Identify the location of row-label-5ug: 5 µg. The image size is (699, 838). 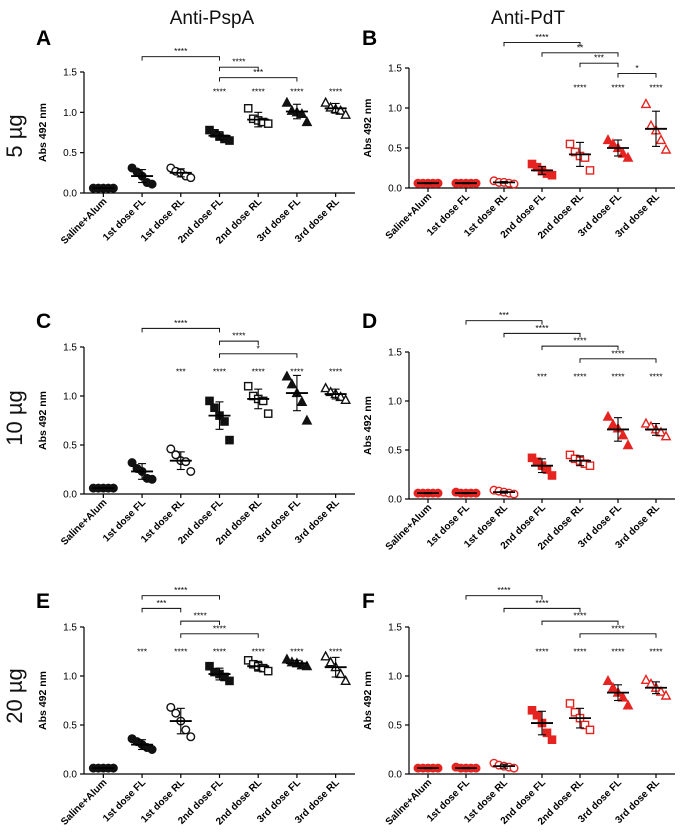
(14, 135).